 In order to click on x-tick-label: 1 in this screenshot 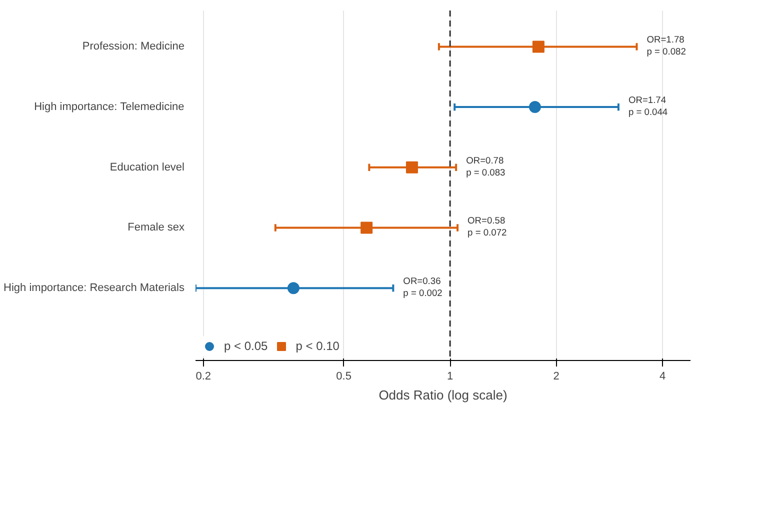, I will do `click(450, 376)`.